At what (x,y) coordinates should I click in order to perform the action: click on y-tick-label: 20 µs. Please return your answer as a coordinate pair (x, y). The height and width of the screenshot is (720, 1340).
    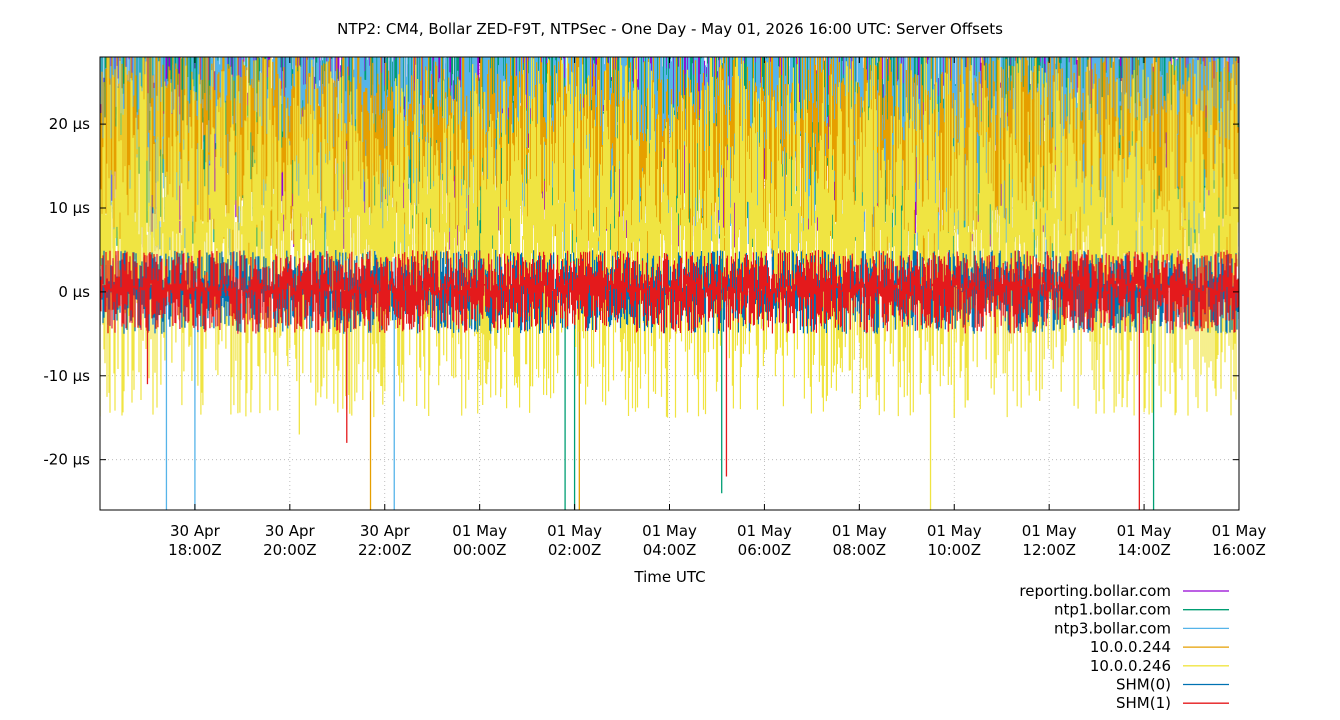
    Looking at the image, I should click on (69, 124).